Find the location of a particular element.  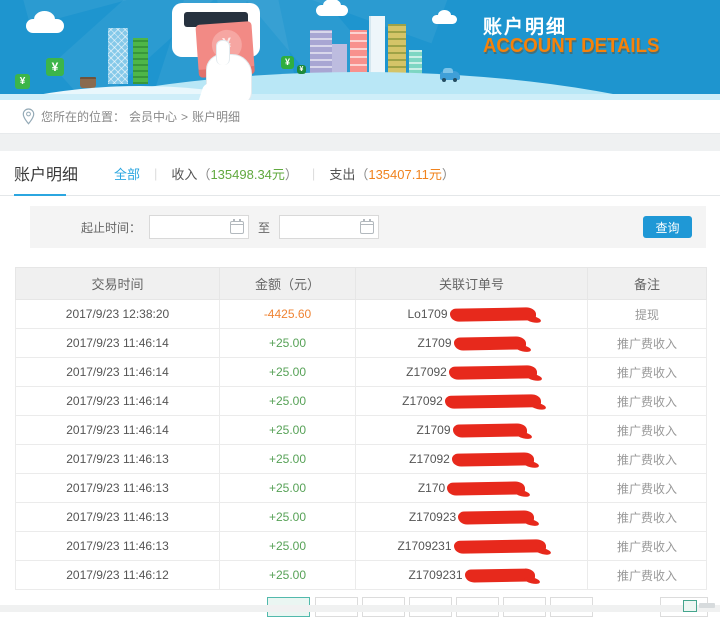

order-prefix: Z1709231 is located at coordinates (435, 575).